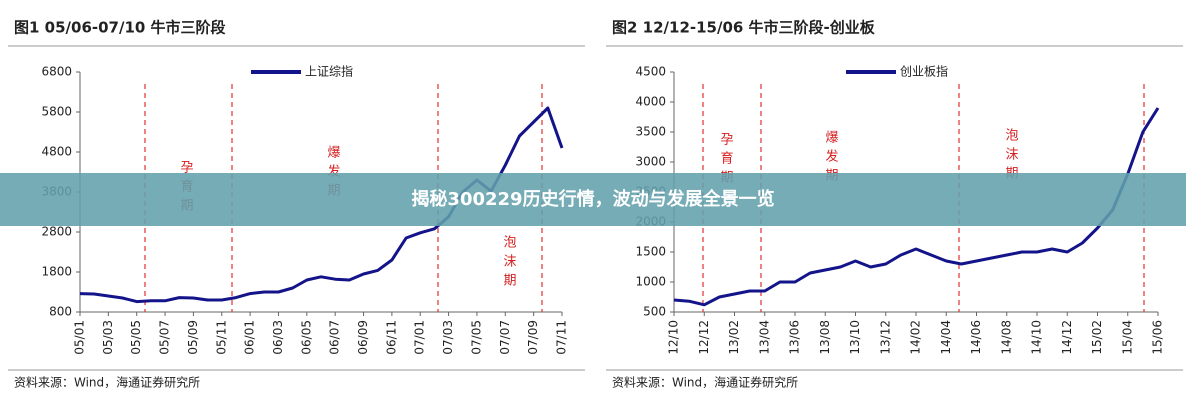  I want to click on y-tick-label: 1800, so click(56, 272).